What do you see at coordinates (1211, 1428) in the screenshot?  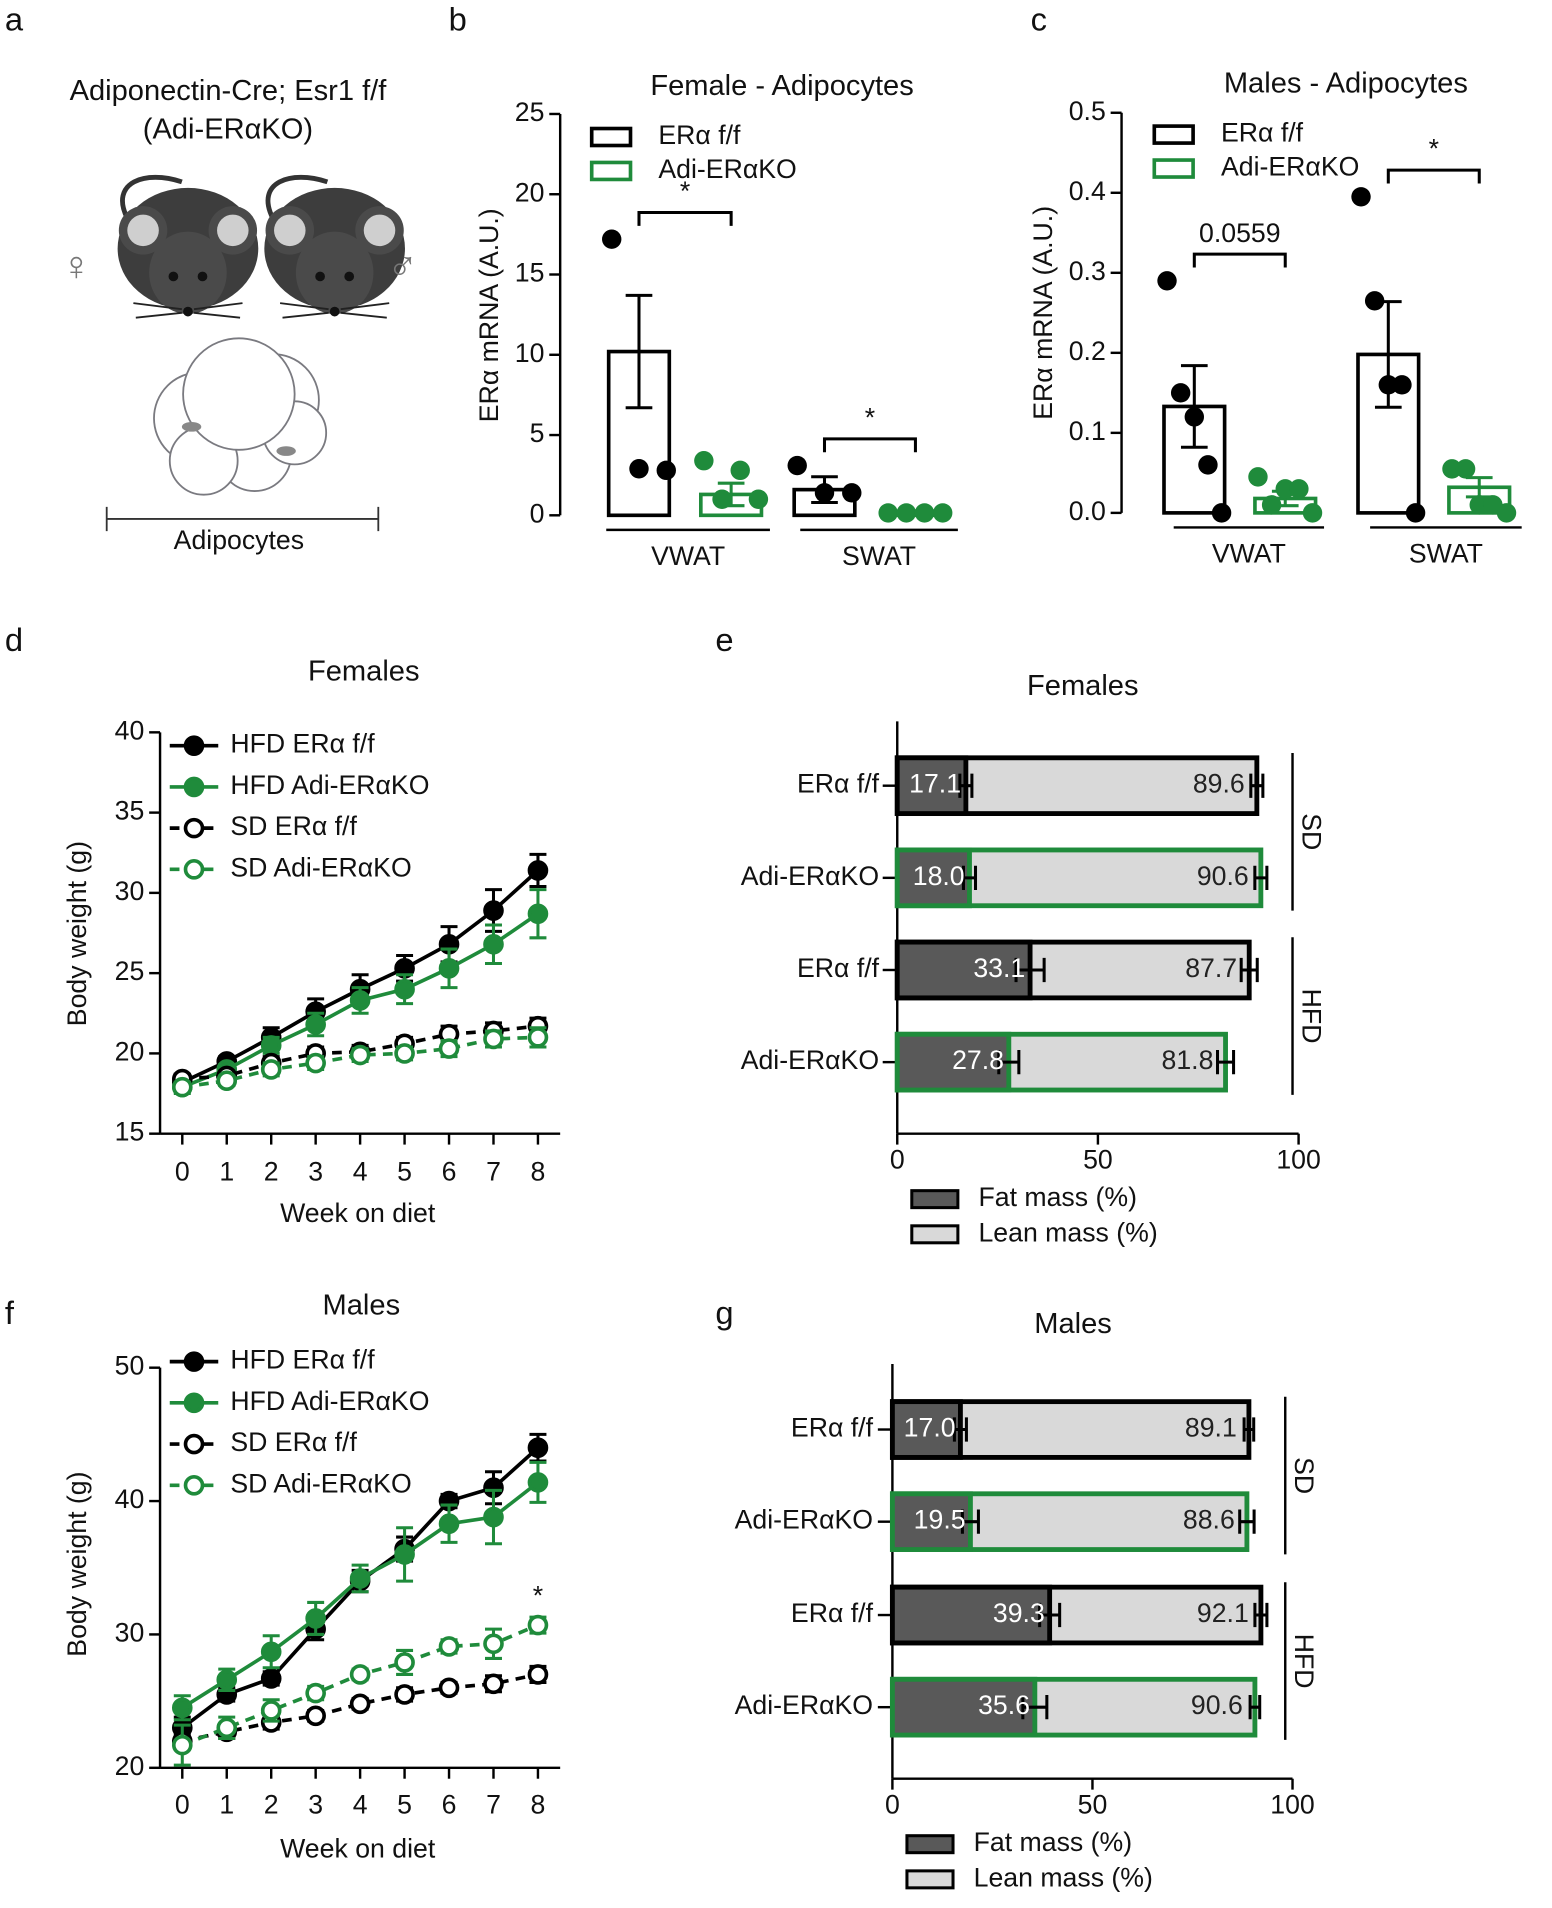 I see `value-label: 89.1` at bounding box center [1211, 1428].